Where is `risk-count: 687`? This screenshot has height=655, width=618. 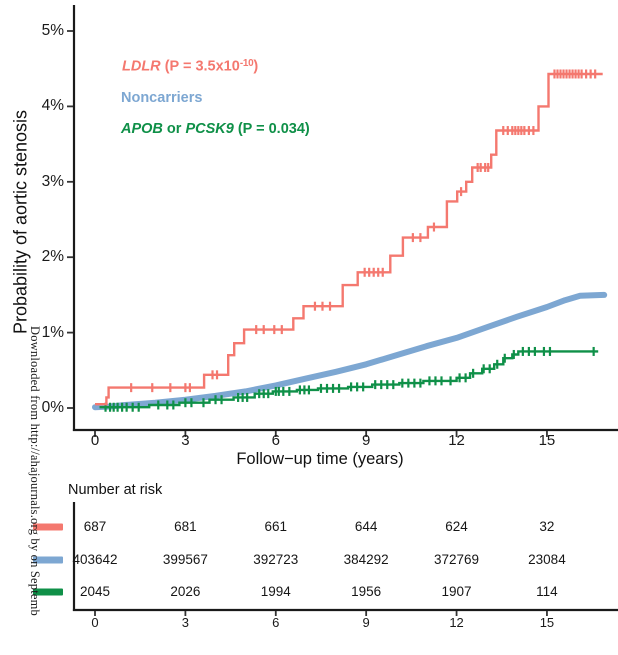 risk-count: 687 is located at coordinates (95, 526).